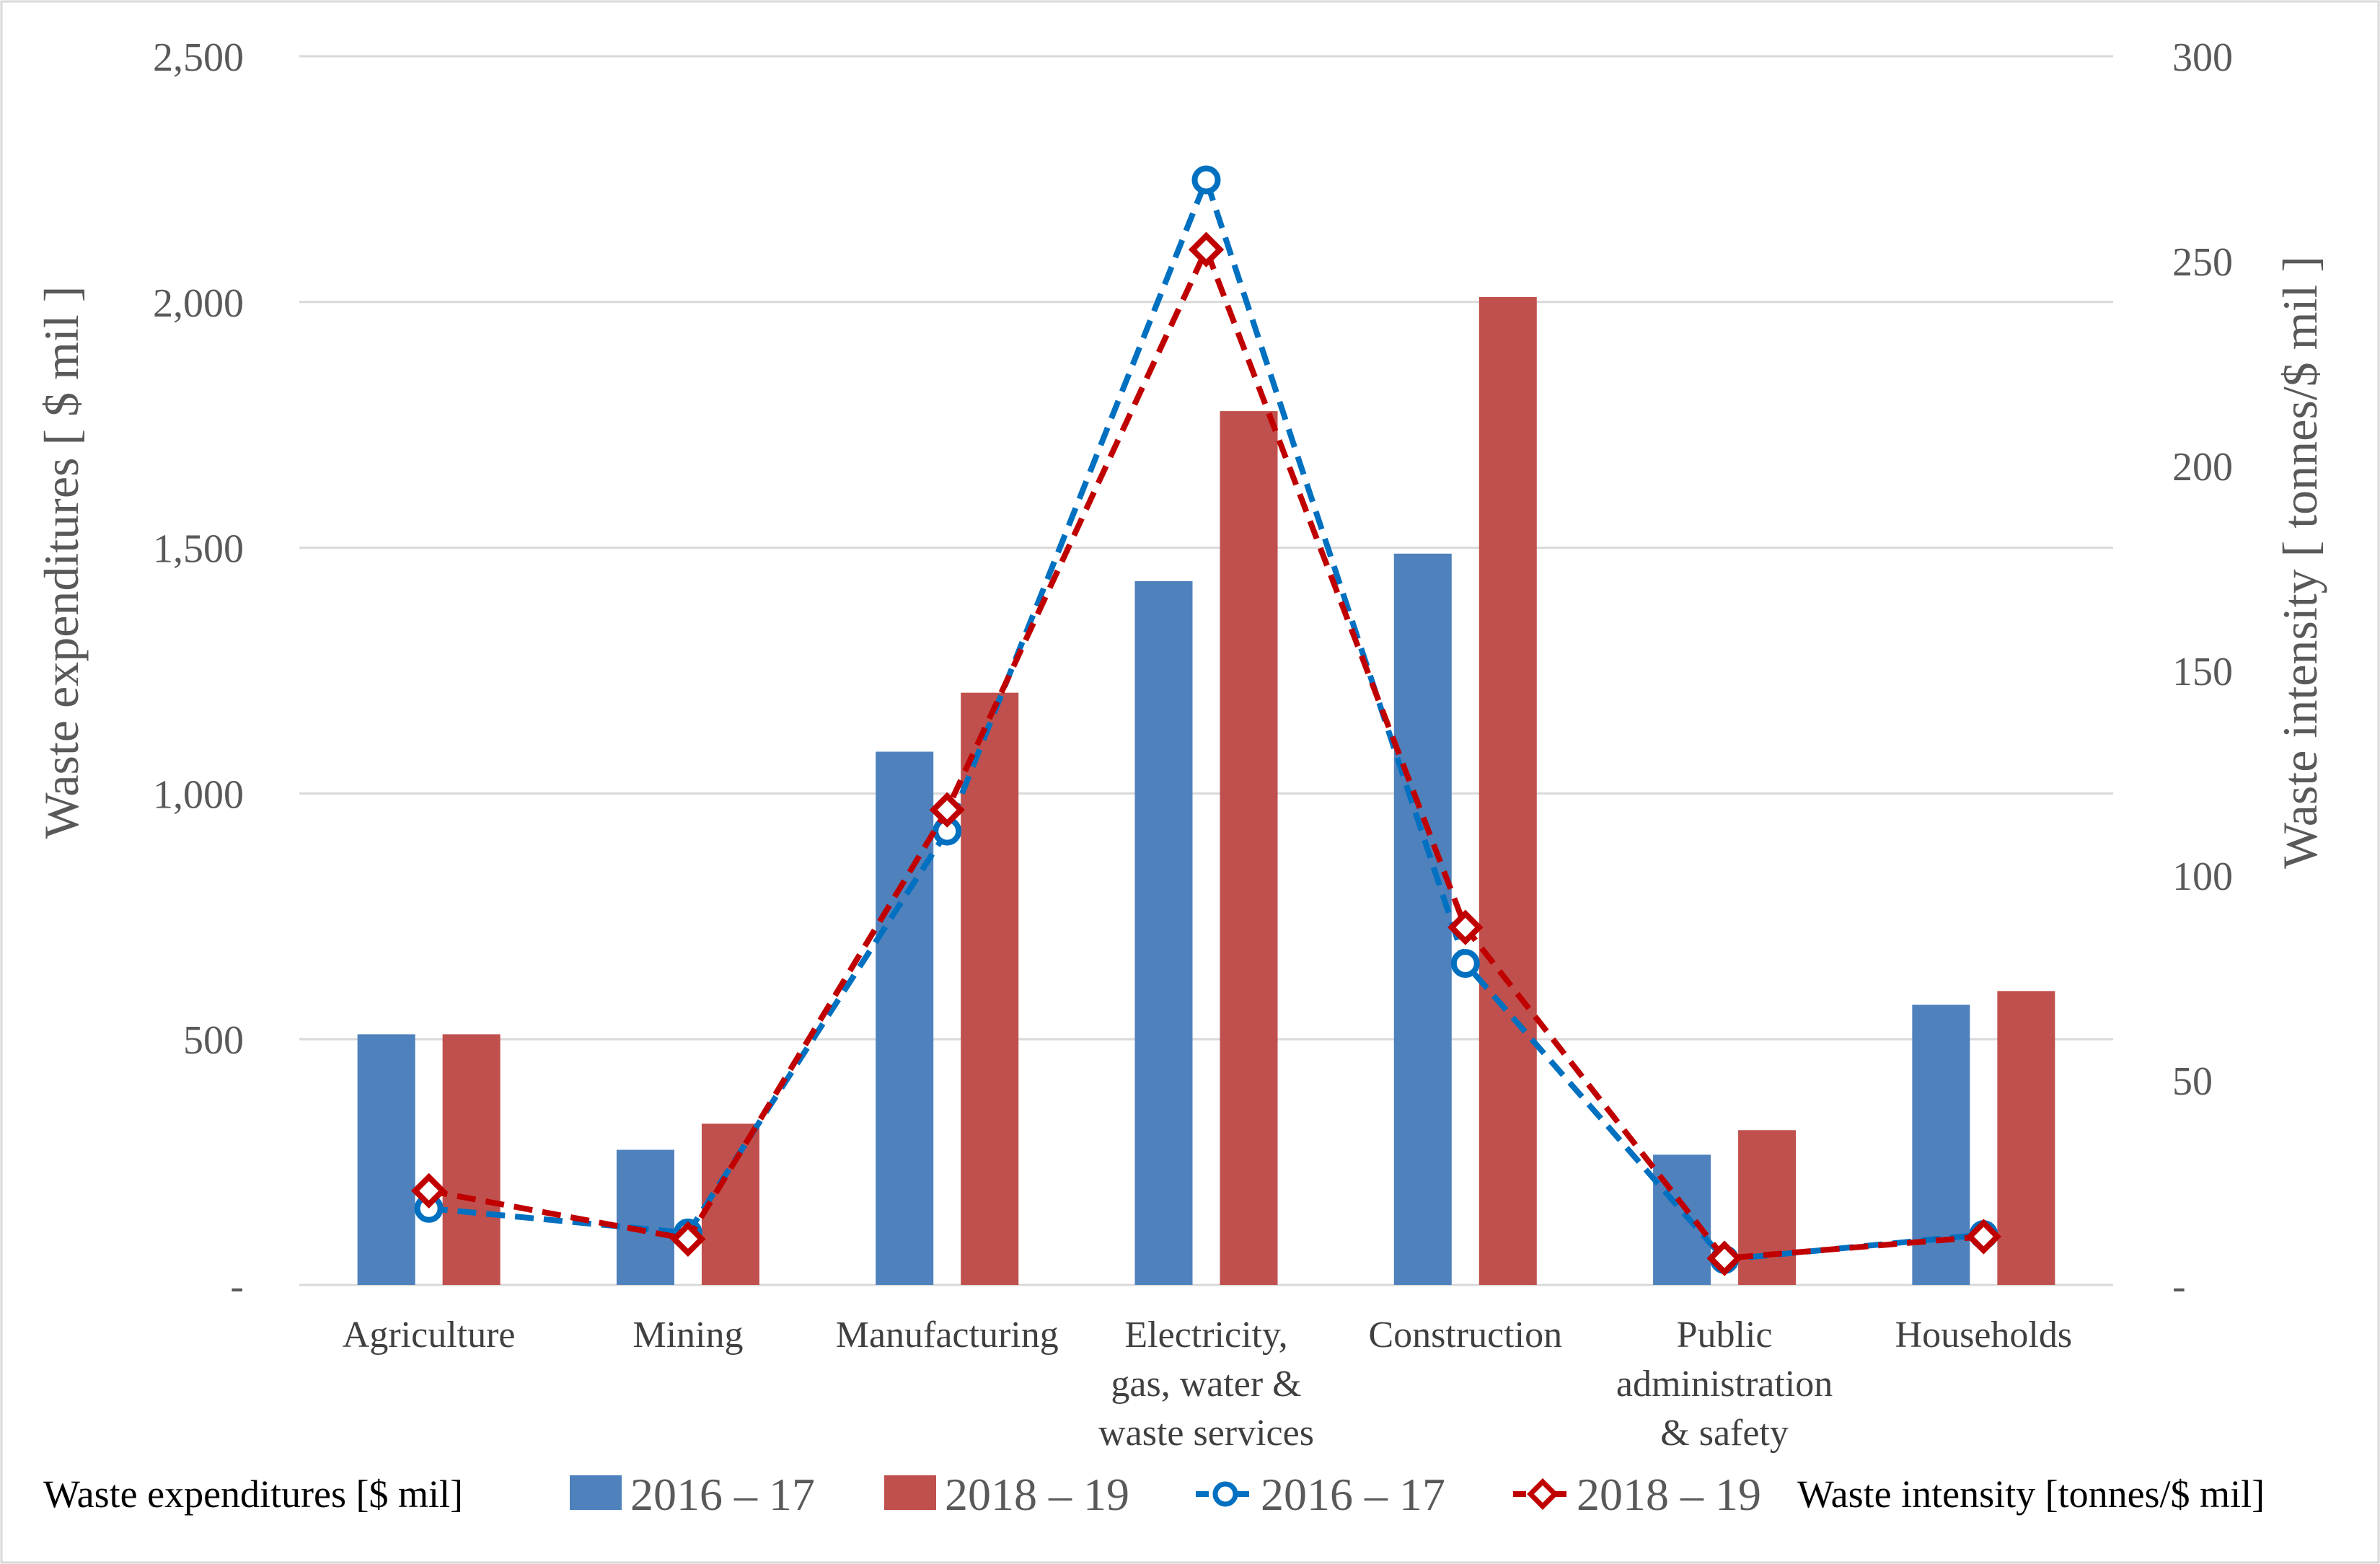 This screenshot has height=1564, width=2380. Describe the element at coordinates (61, 562) in the screenshot. I see `left-axis-title: Waste expenditures [ $ mil ]` at that location.